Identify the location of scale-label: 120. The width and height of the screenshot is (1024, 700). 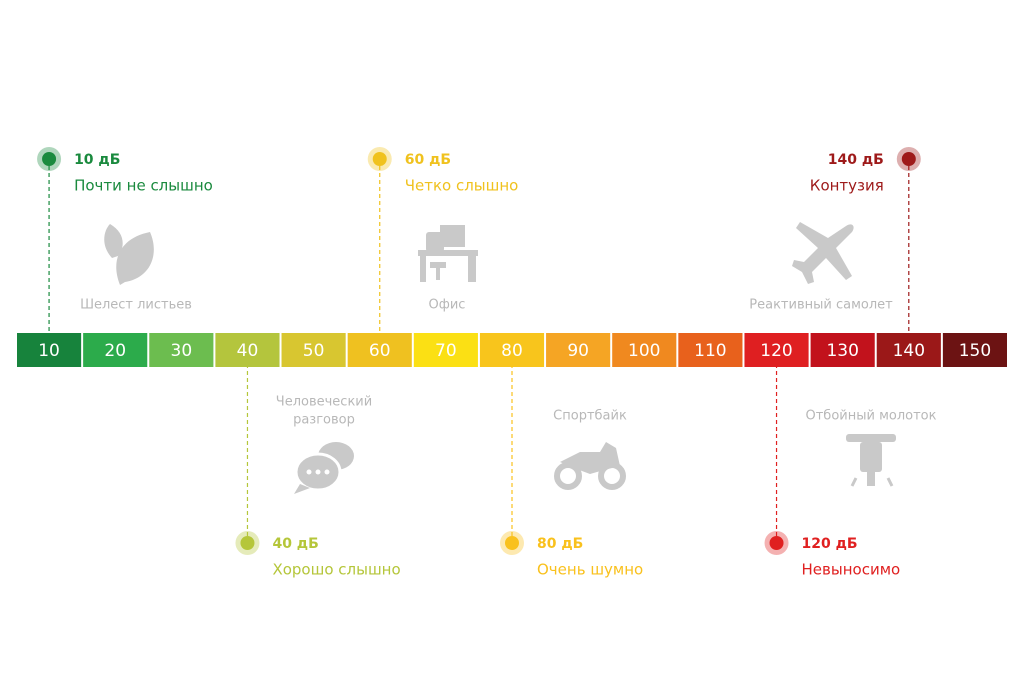
(776, 351).